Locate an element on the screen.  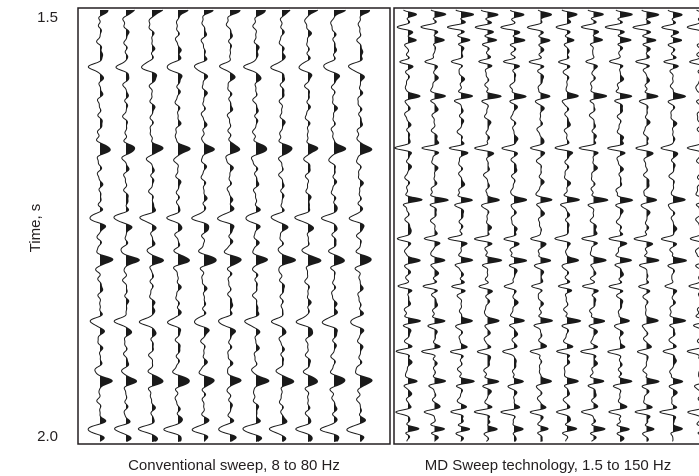
panel-title-md-sweep: MD Sweep technology, 1.5 to 150 Hz is located at coordinates (548, 465).